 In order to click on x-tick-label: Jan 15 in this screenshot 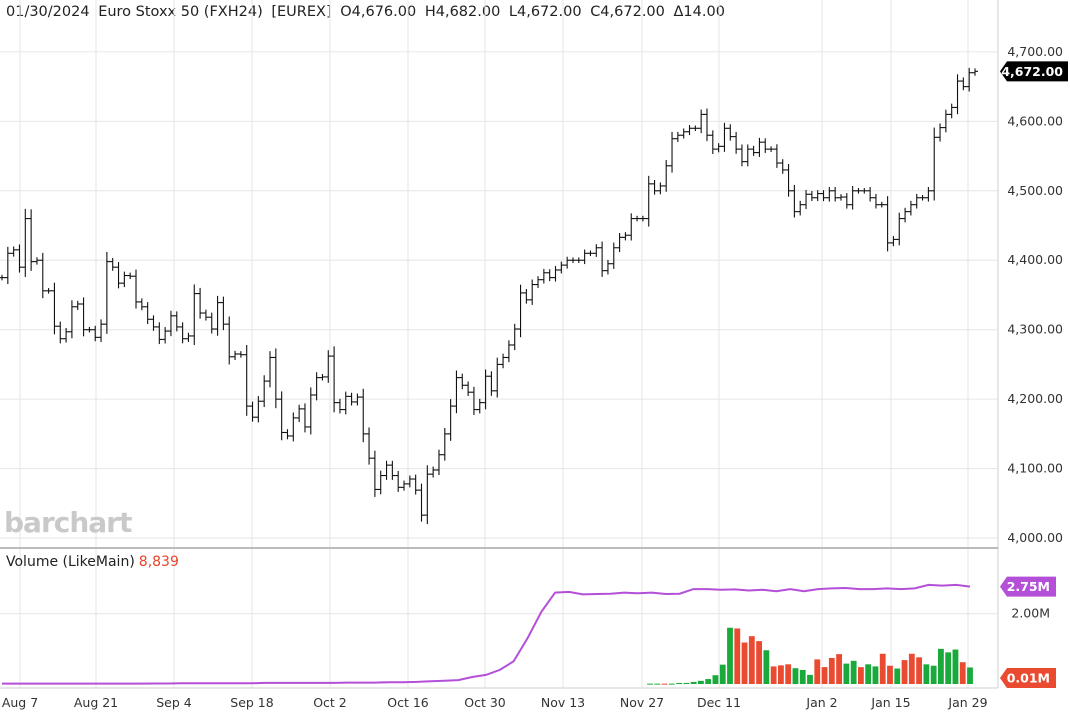, I will do `click(890, 702)`.